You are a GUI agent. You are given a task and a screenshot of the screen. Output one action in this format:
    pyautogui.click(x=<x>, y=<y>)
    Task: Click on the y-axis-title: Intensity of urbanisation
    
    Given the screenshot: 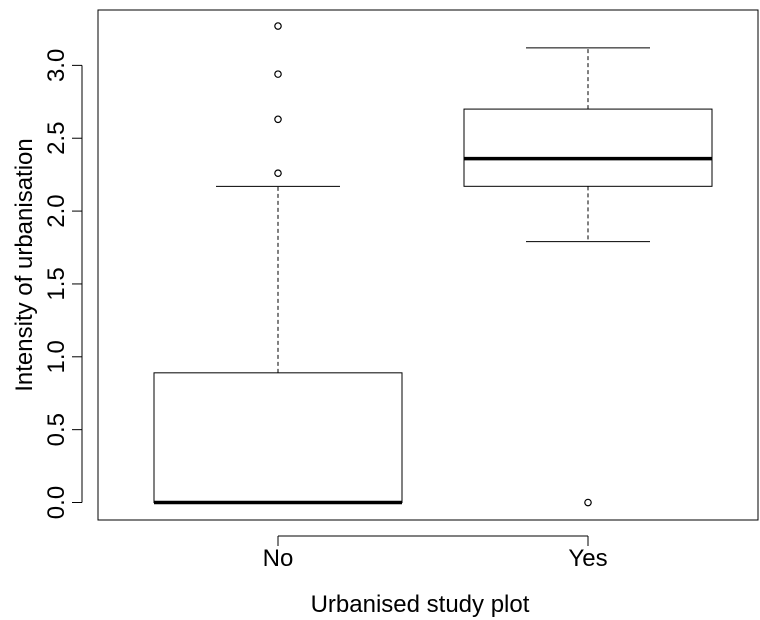 What is the action you would take?
    pyautogui.click(x=24, y=265)
    